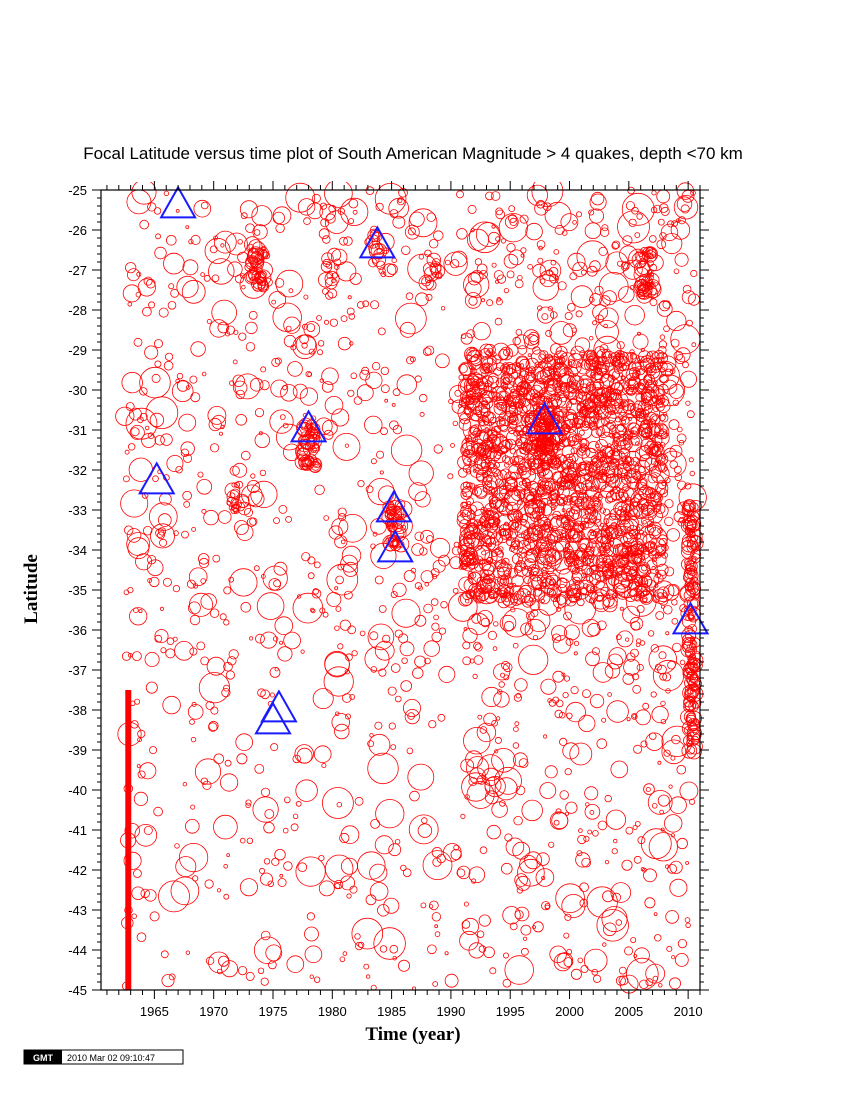 This screenshot has height=1100, width=850. I want to click on gmt-logo-text: GMT, so click(43, 1058).